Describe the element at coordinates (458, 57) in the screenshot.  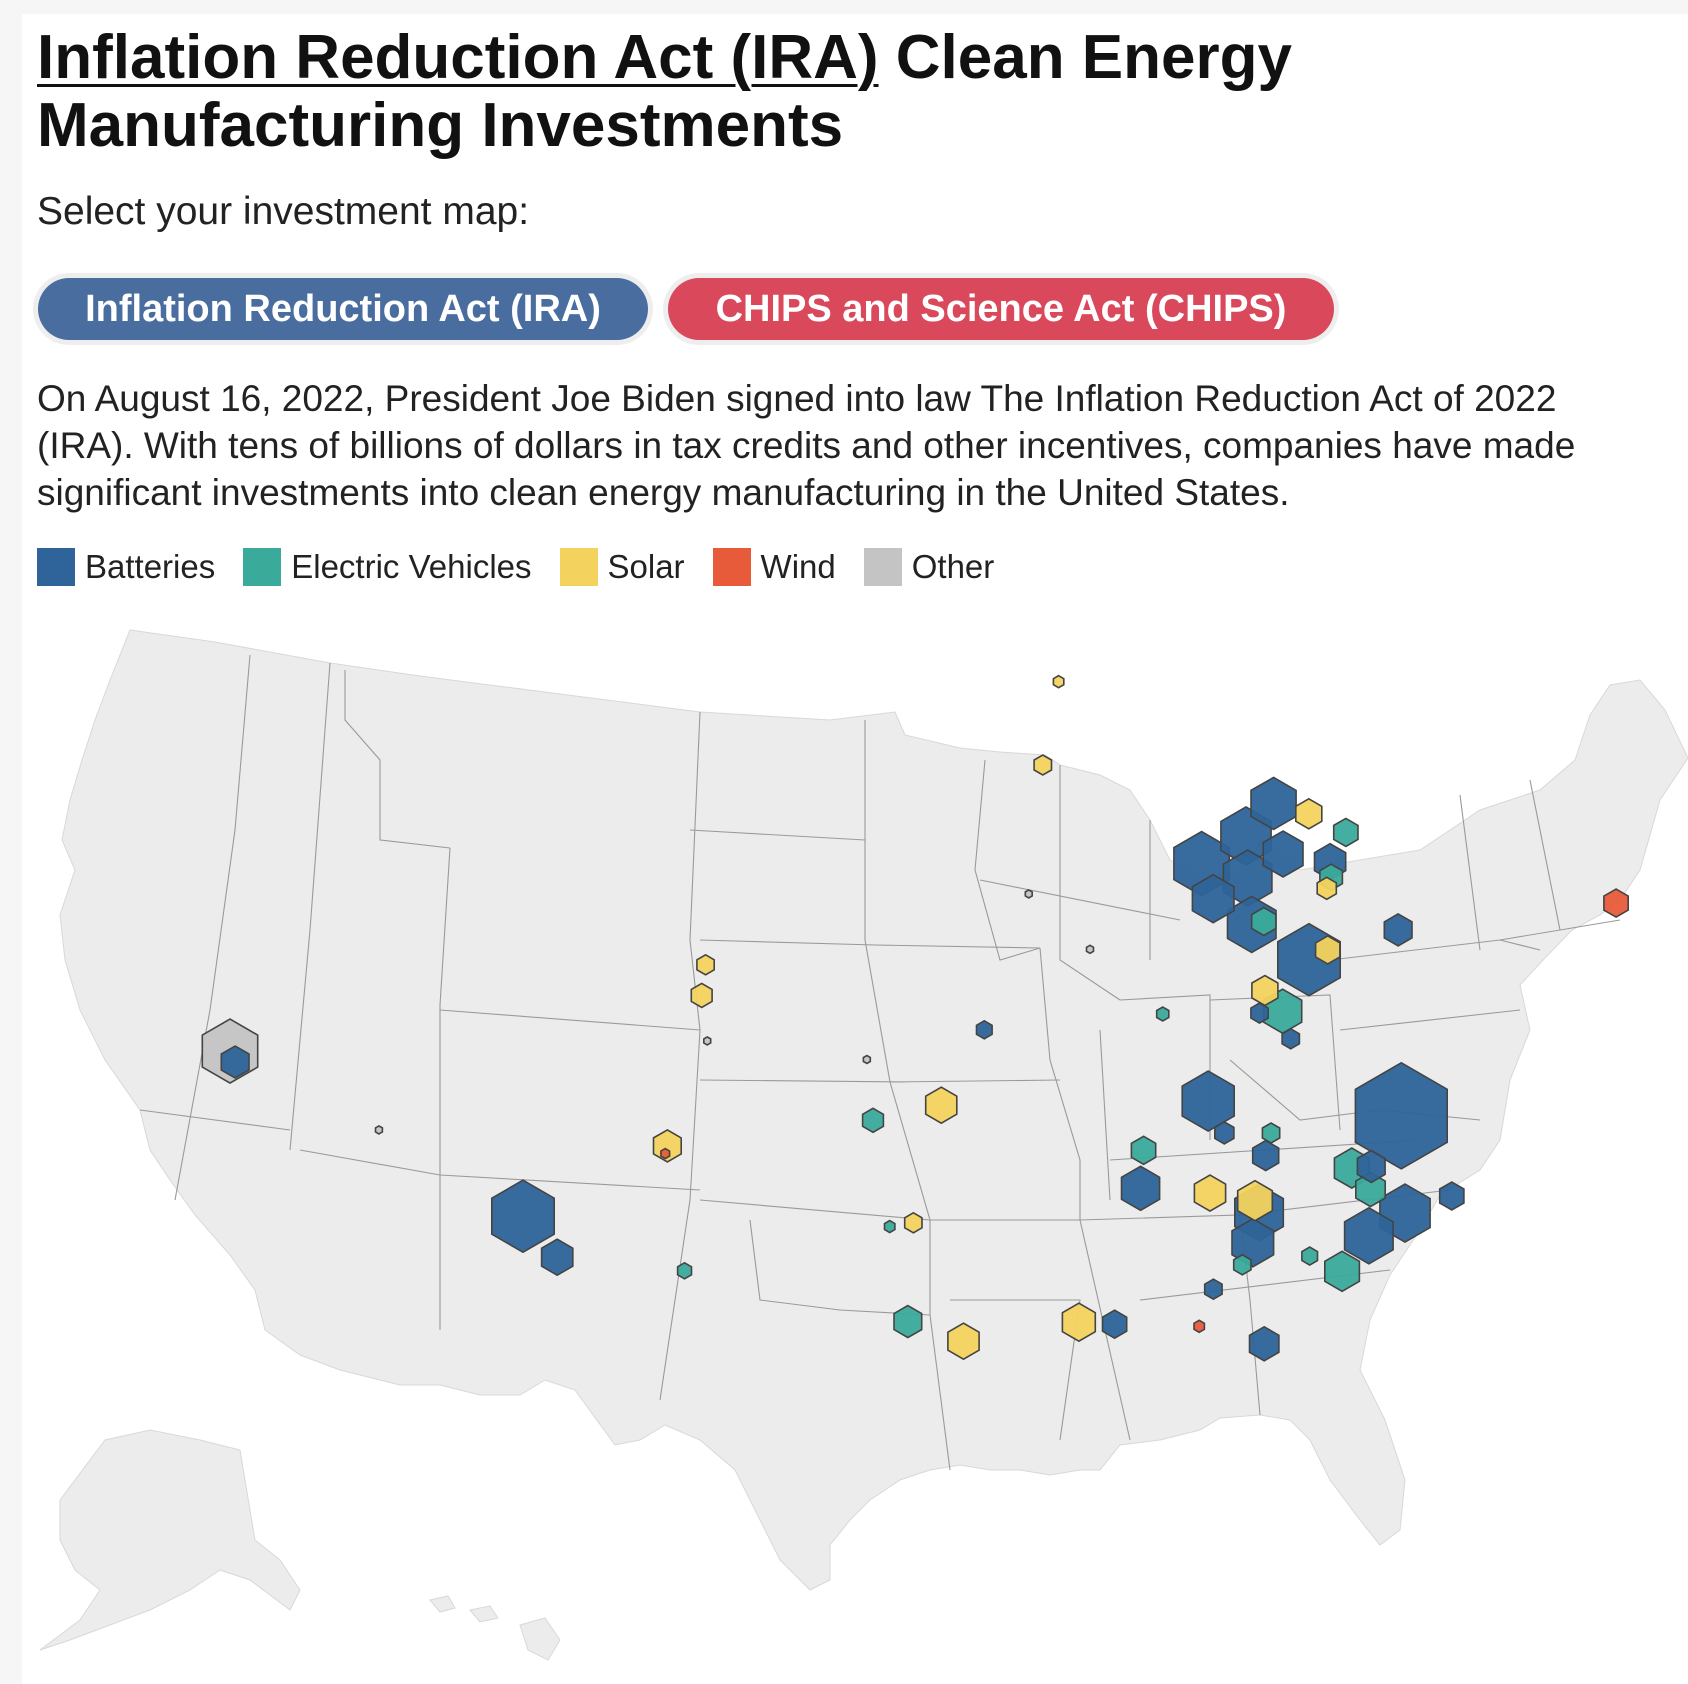
I see `ira-title-link: Inflation Reduction Act (IRA)` at that location.